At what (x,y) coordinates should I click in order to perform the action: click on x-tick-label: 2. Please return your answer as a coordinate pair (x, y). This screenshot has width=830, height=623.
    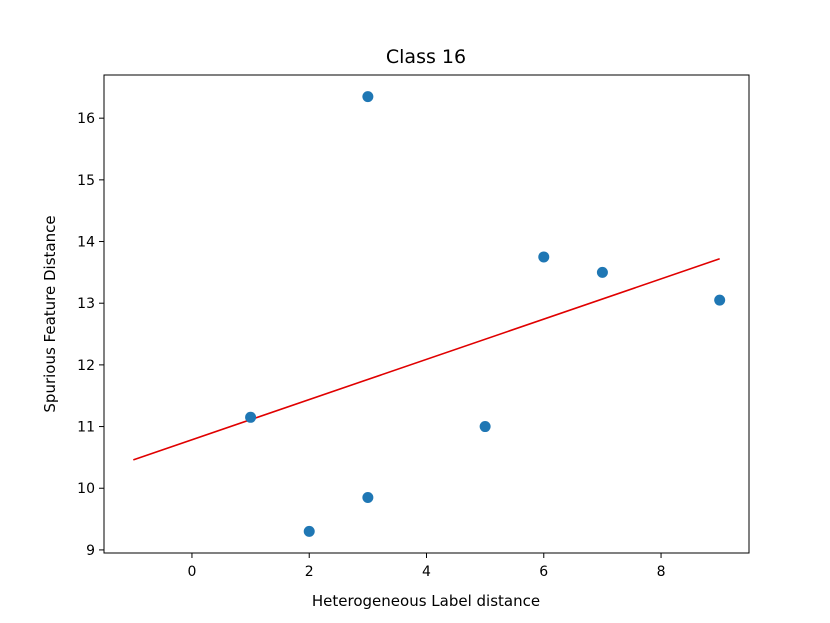
    Looking at the image, I should click on (309, 572).